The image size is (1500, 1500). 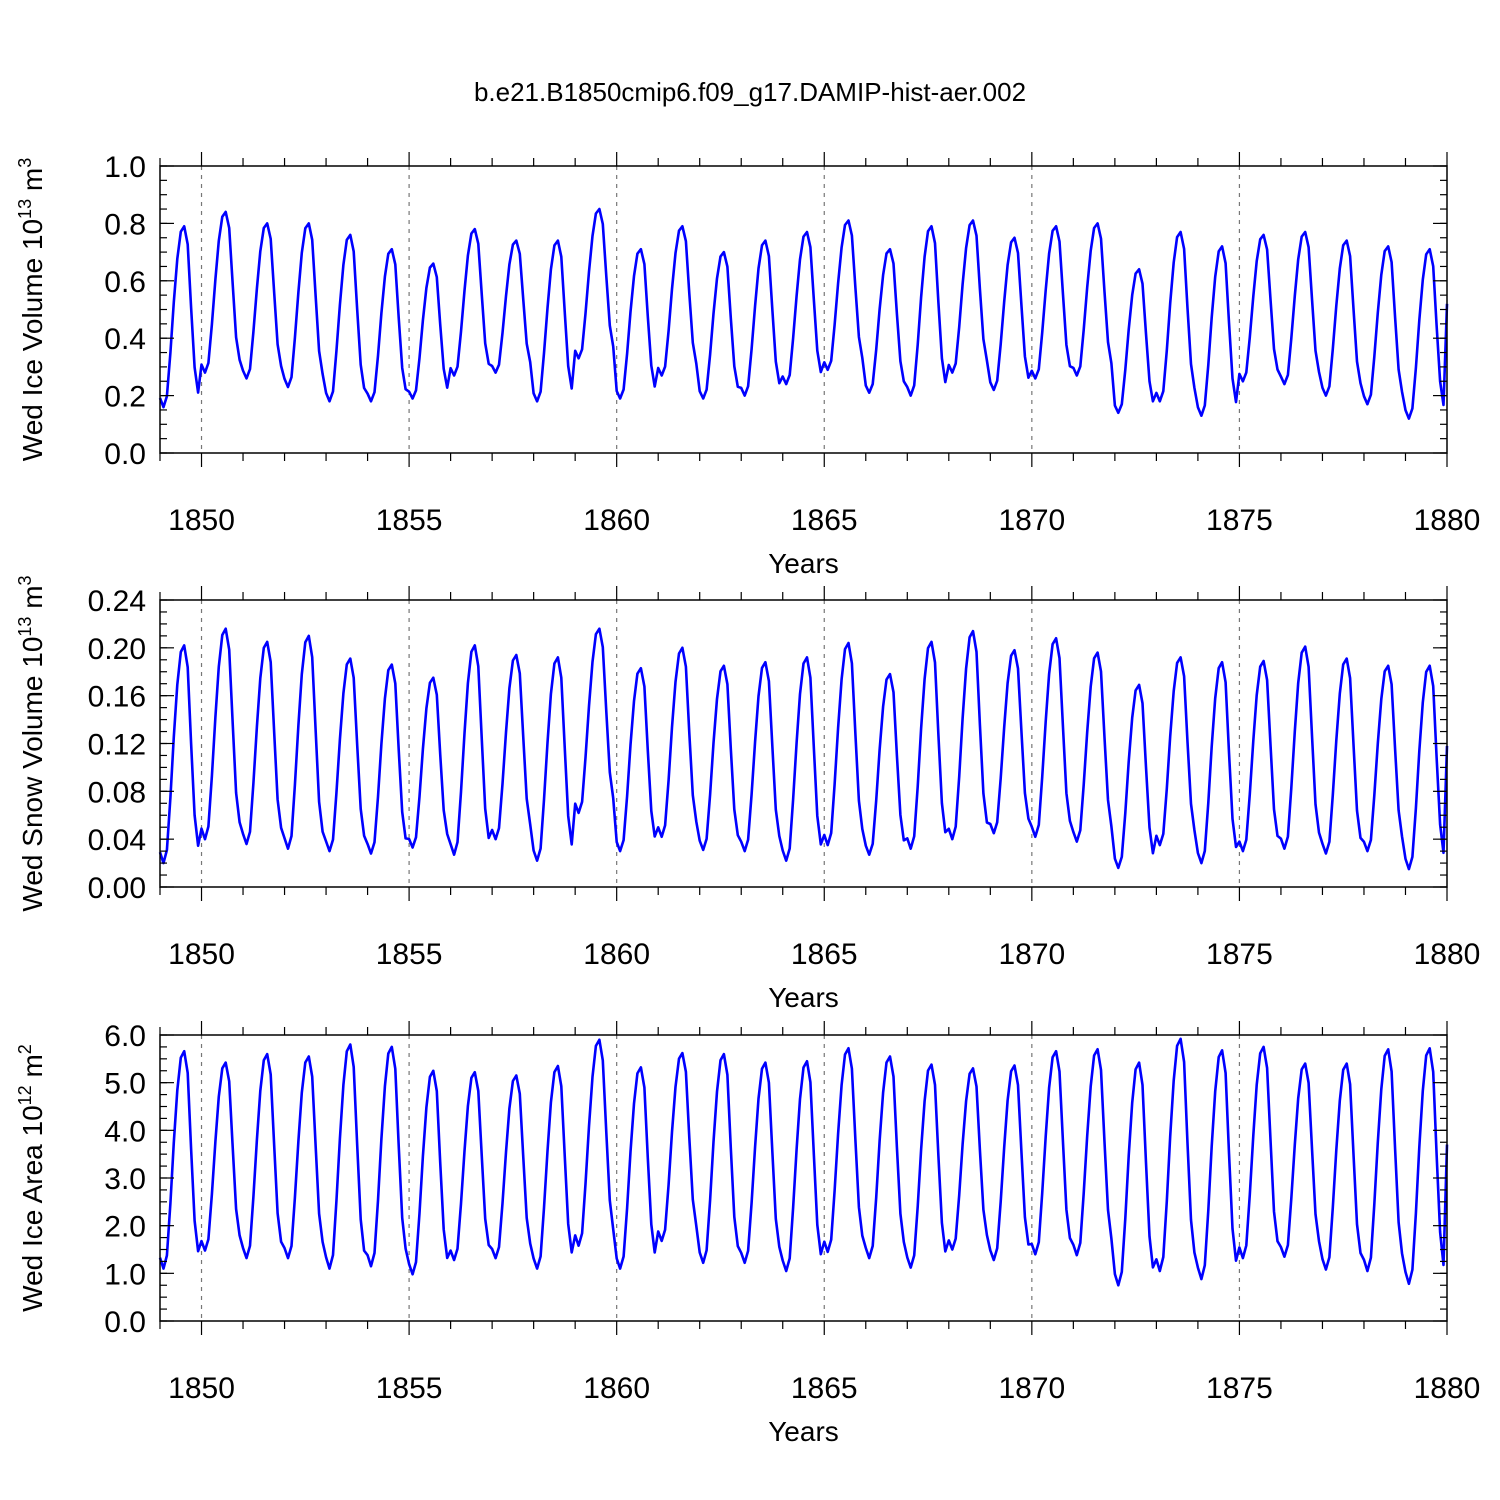 What do you see at coordinates (117, 888) in the screenshot?
I see `y-tick-label: 0.00` at bounding box center [117, 888].